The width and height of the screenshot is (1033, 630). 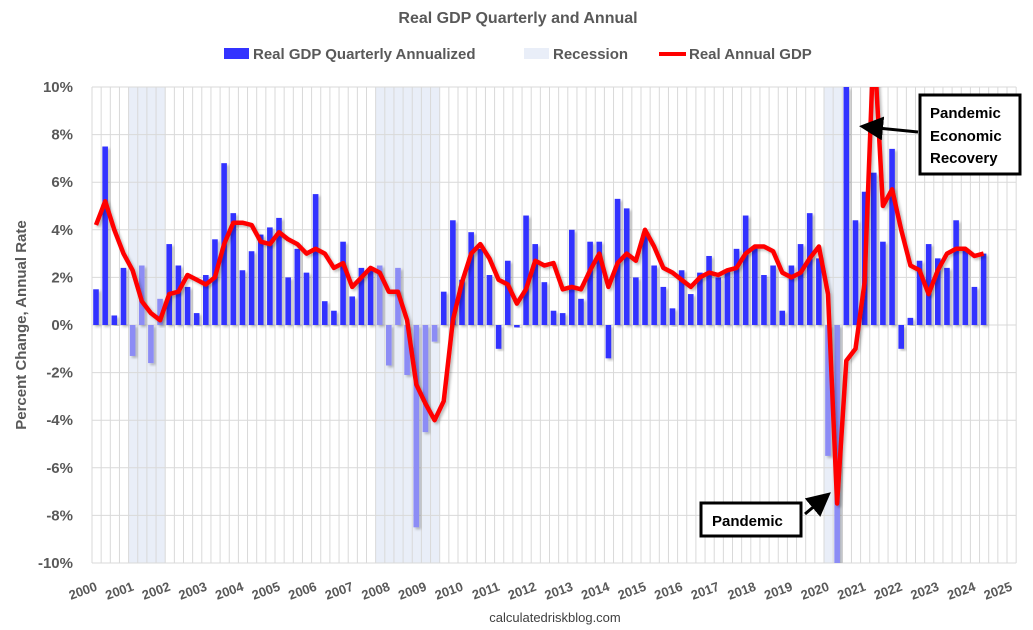 I want to click on y-axis-ticks: 10% 8% 6% 4% 2% 0% -2% -4% -6% -8% -10%, so click(x=55, y=325).